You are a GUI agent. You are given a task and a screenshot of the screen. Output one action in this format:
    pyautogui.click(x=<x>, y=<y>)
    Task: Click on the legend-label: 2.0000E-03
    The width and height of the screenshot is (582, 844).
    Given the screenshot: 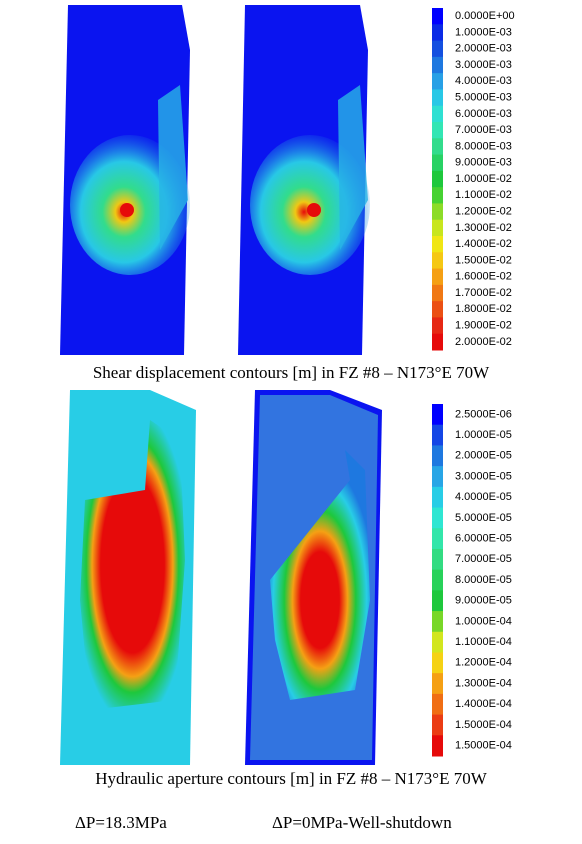 What is the action you would take?
    pyautogui.click(x=483, y=49)
    